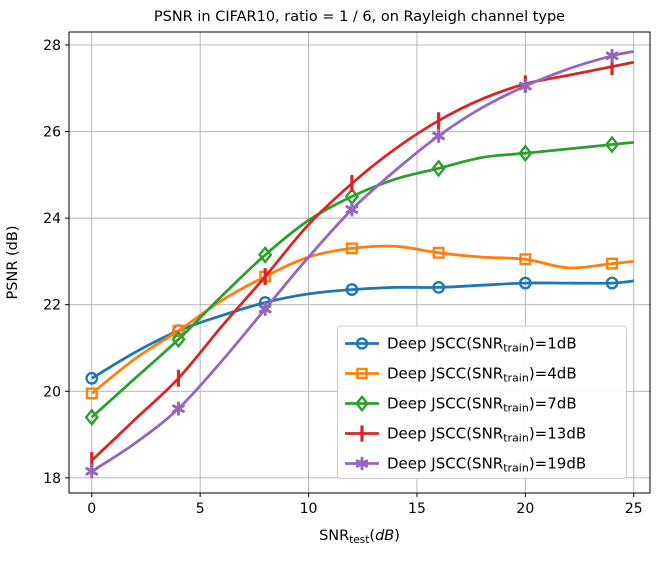 Image resolution: width=660 pixels, height=561 pixels. What do you see at coordinates (525, 509) in the screenshot?
I see `x-tick-label: 20` at bounding box center [525, 509].